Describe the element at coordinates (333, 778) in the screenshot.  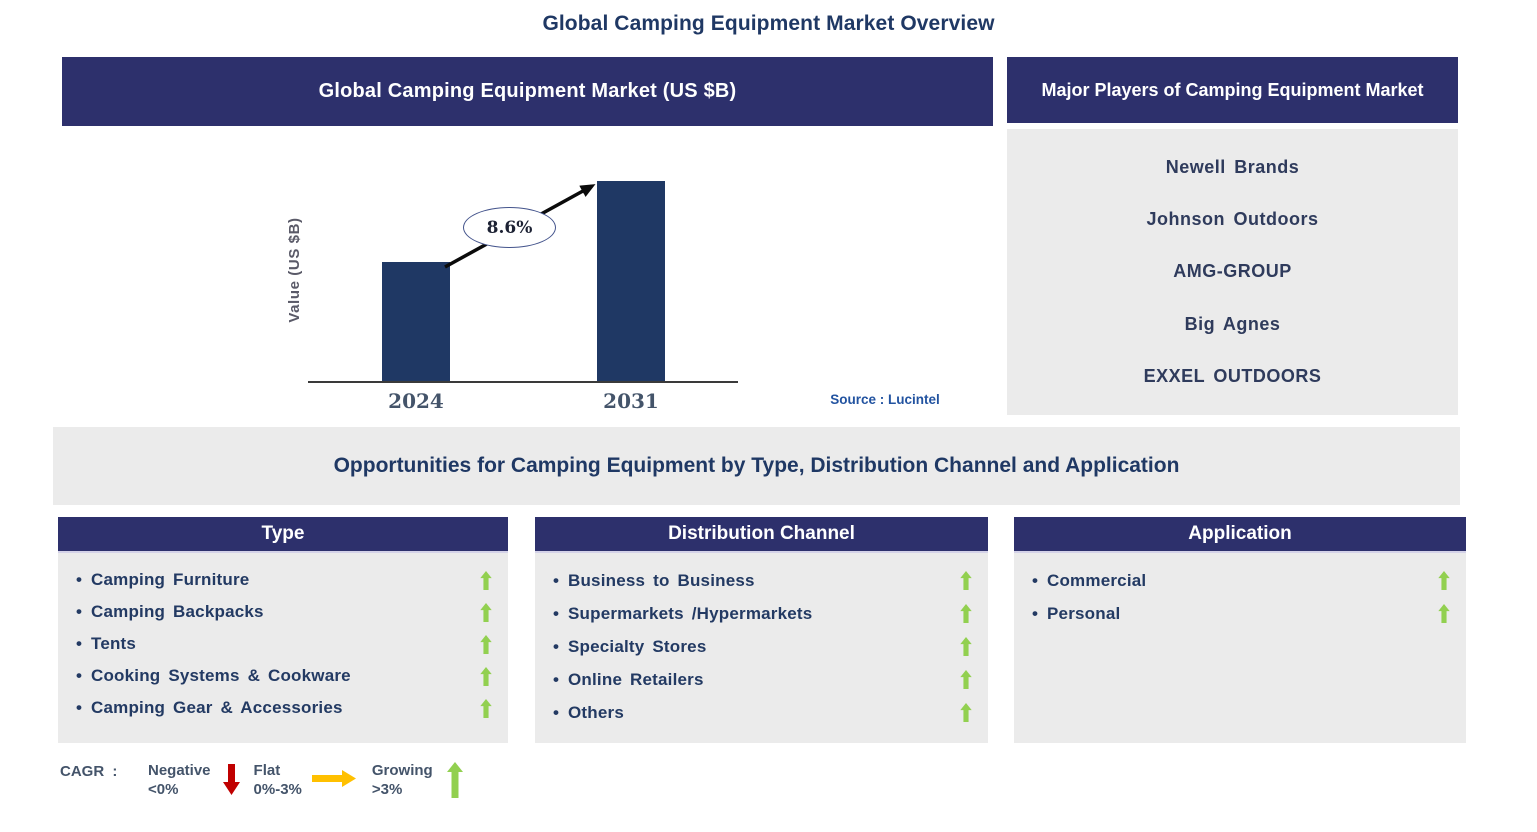
I see `flat-right-arrow-icon` at that location.